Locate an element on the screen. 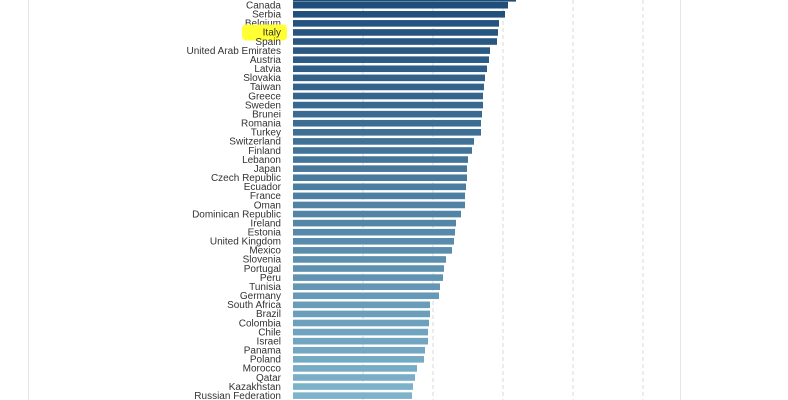 The image size is (788, 400). bar-slovakia is located at coordinates (389, 78).